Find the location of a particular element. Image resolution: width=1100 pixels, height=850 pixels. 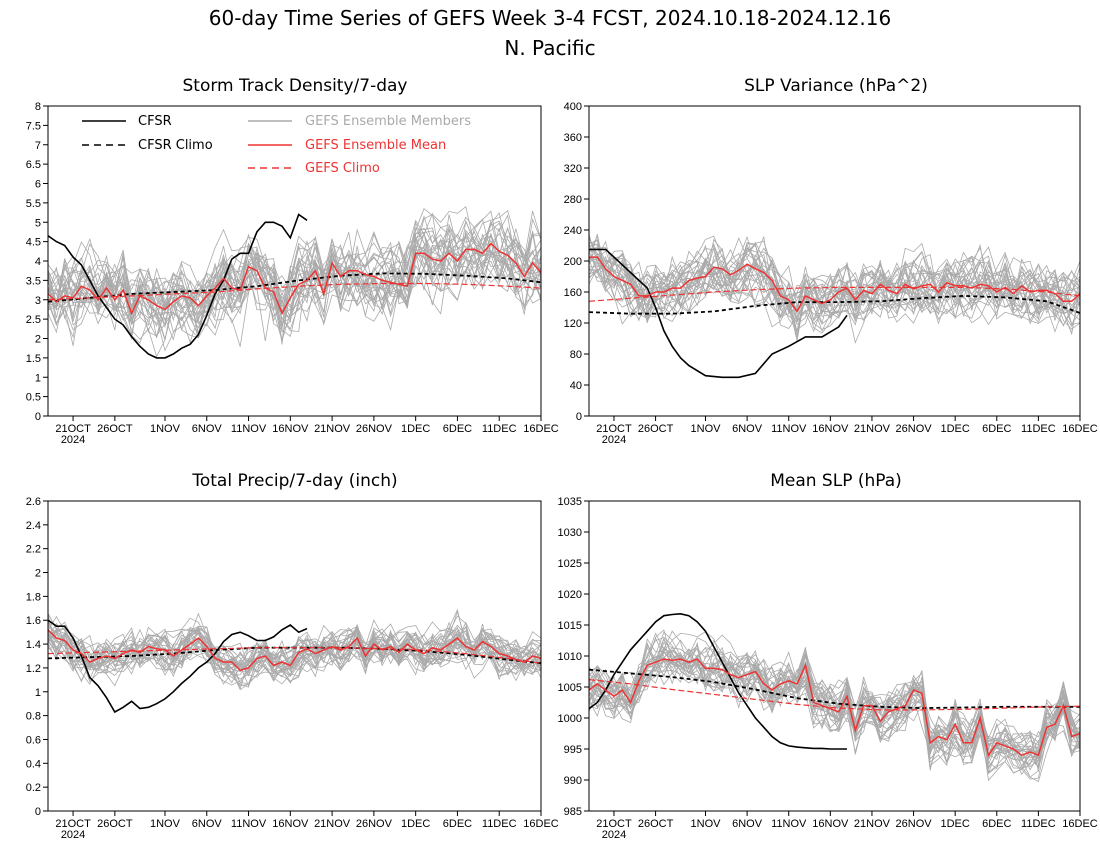

cfsr-climo-line is located at coordinates (834, 304).